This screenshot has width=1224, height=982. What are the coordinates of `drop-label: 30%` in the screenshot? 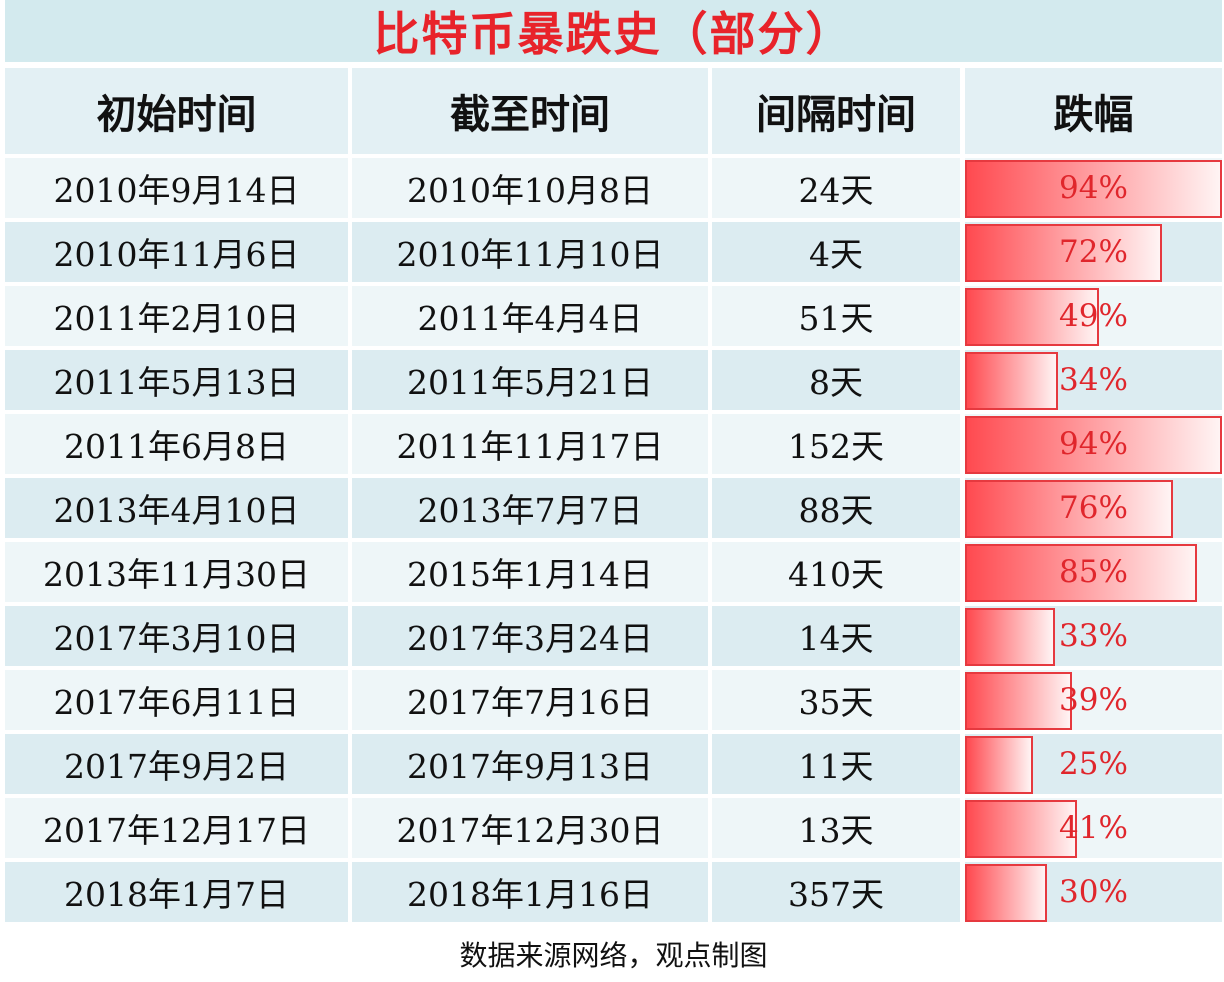 It's located at (1093, 892).